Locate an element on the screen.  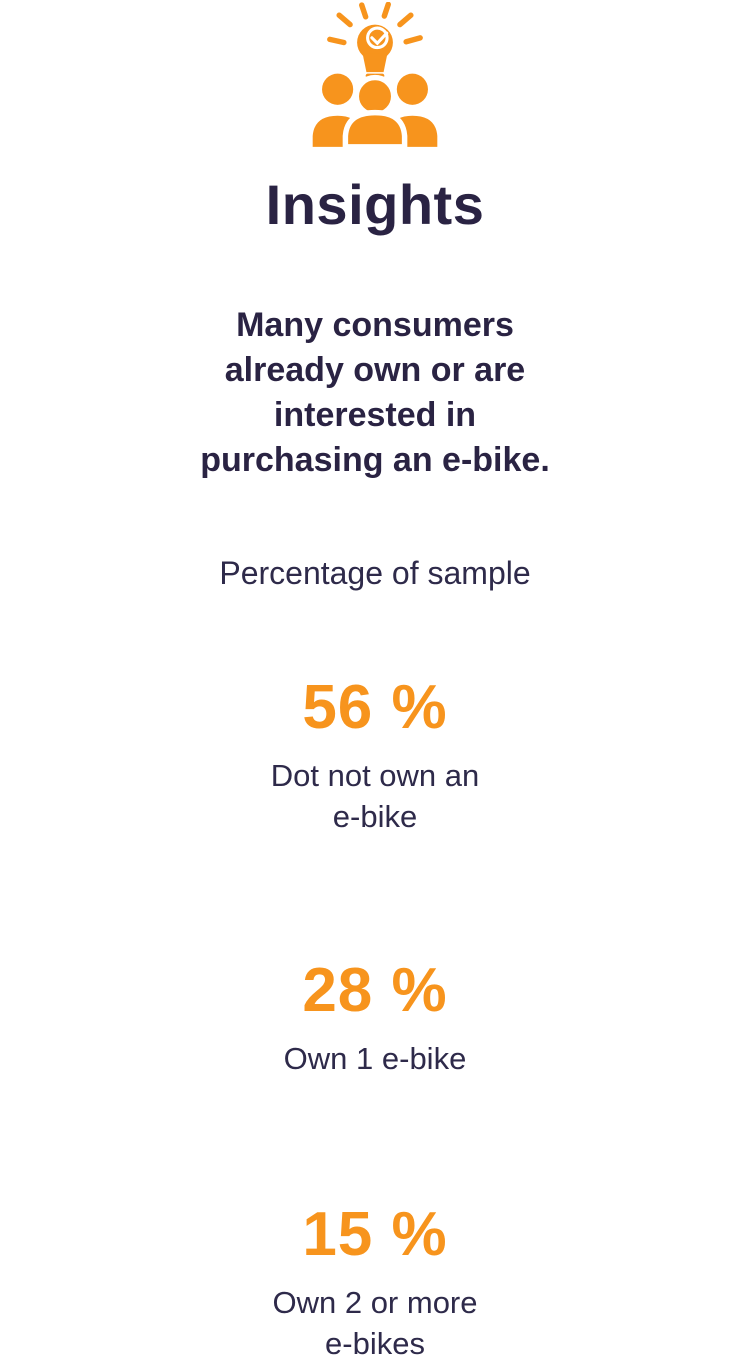
stat-block: 56 % Dot not own an e-bike is located at coordinates (375, 754).